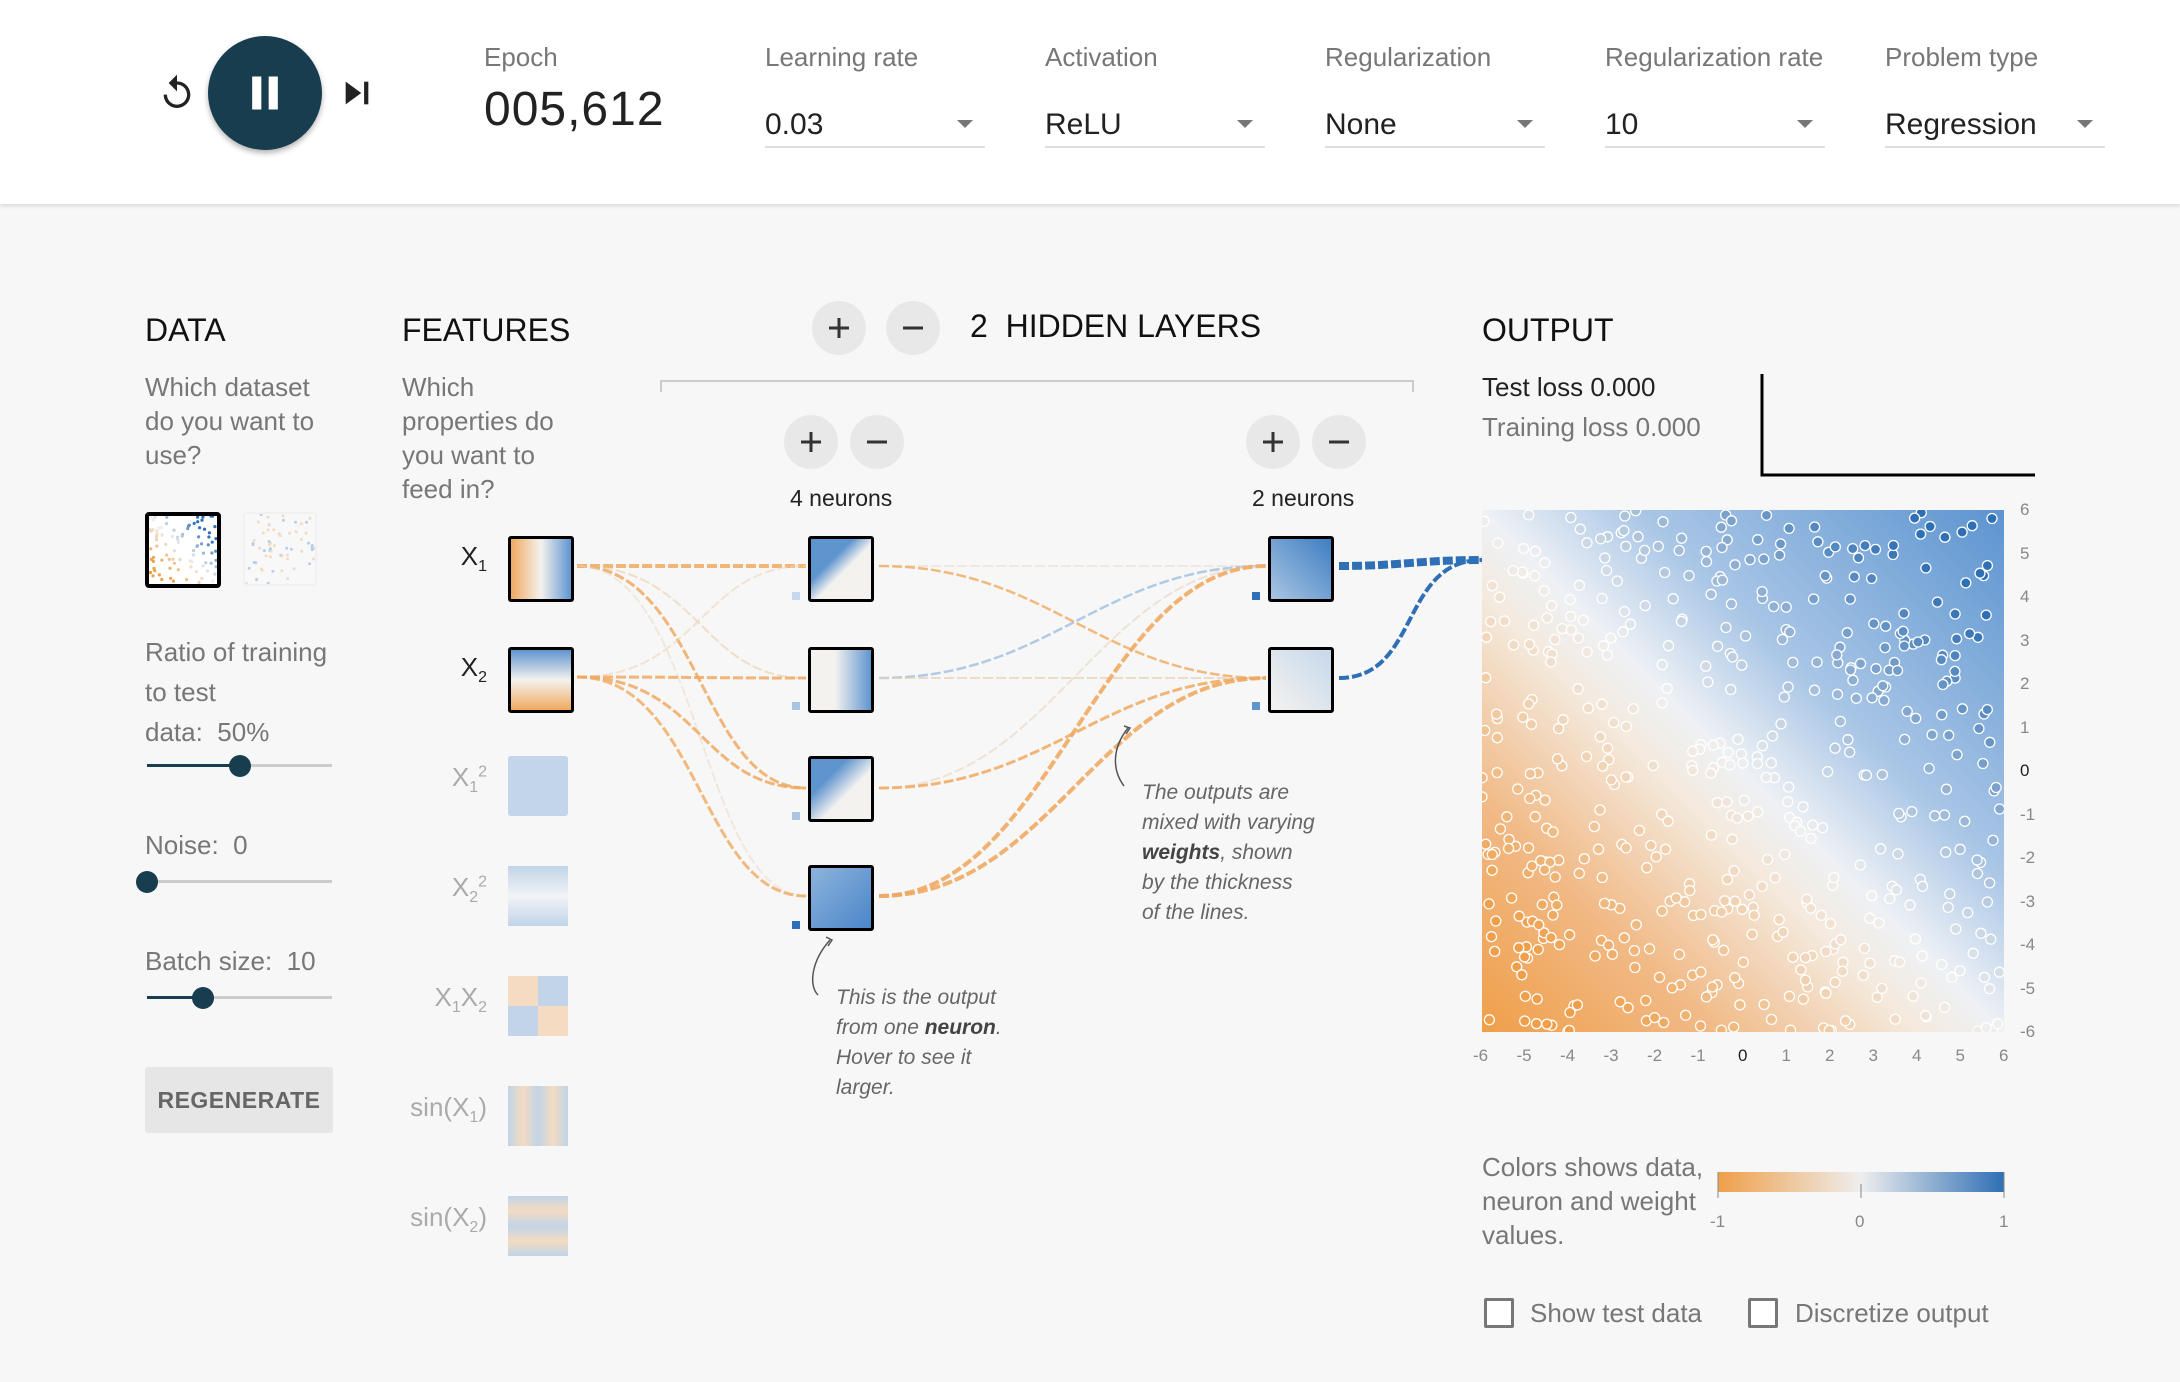 The image size is (2180, 1382). I want to click on show-test-data-checkbox, so click(1499, 1313).